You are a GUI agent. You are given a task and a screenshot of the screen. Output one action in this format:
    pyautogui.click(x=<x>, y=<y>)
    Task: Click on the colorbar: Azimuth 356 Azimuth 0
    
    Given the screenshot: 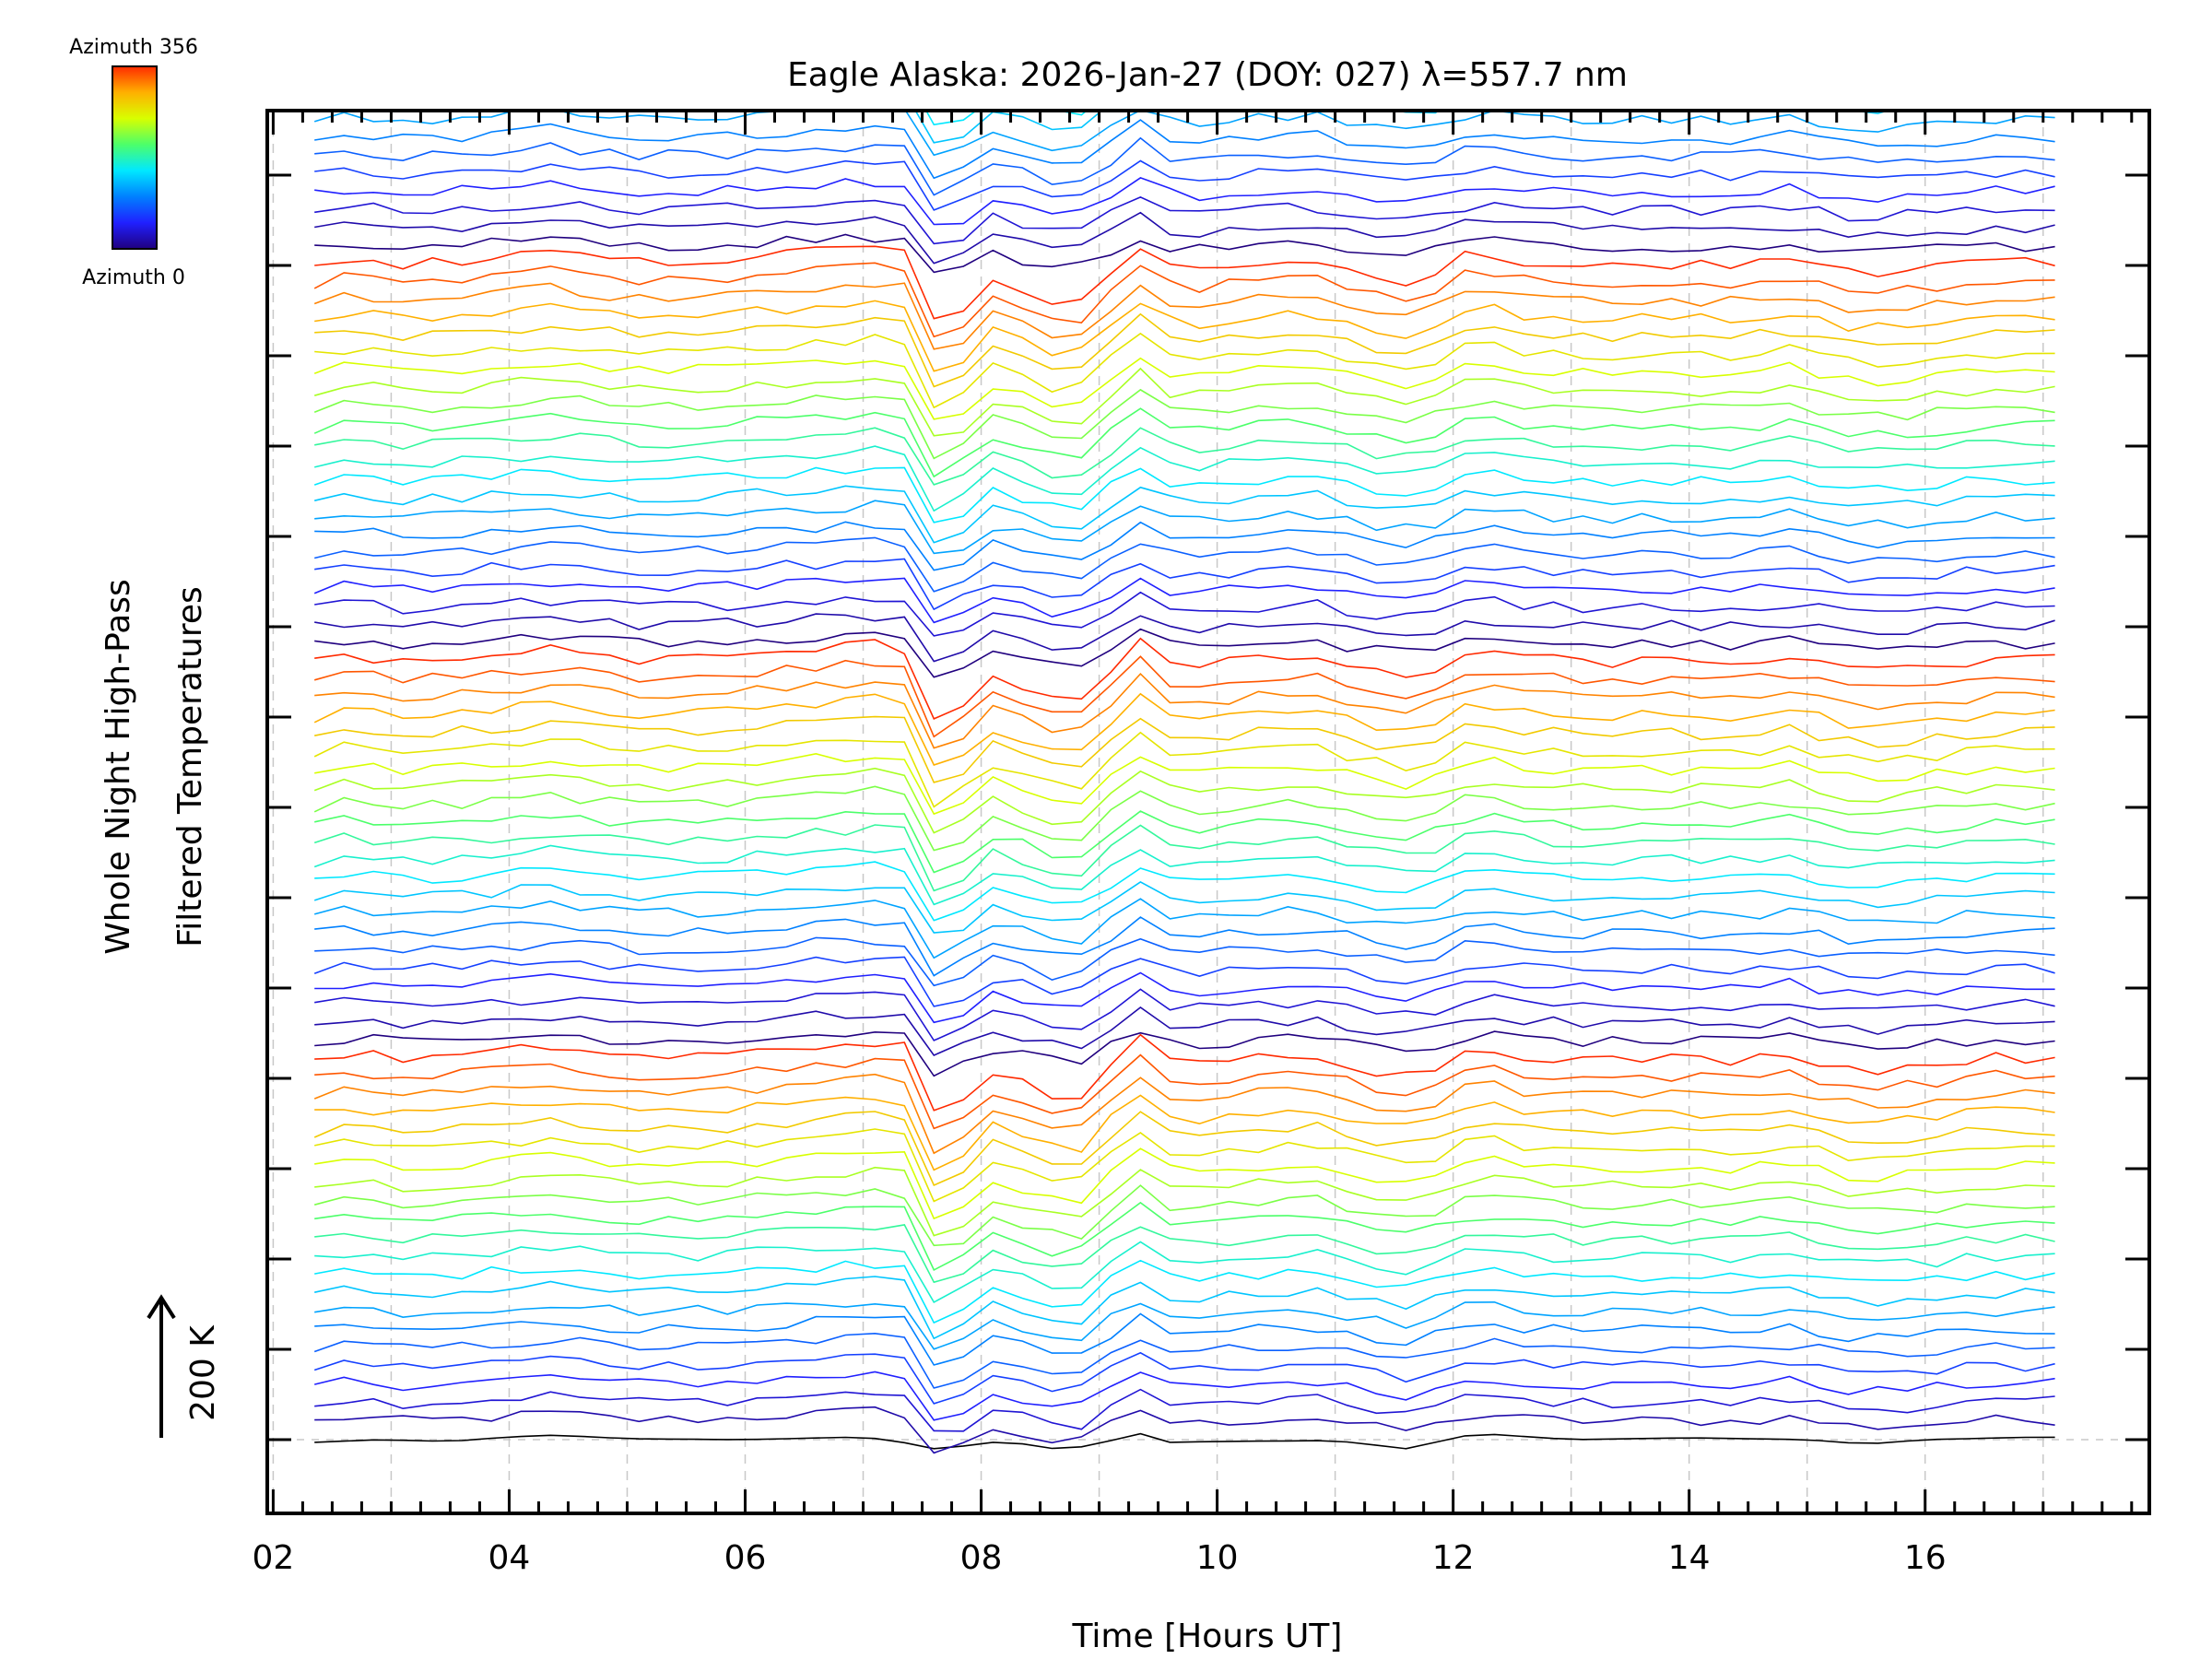 What is the action you would take?
    pyautogui.click(x=133, y=162)
    